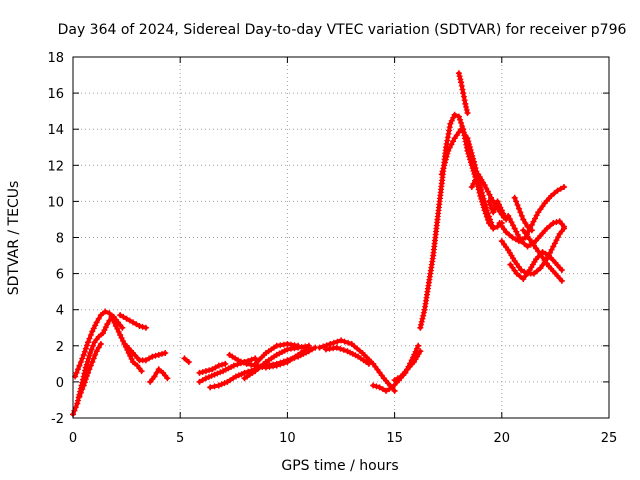 The height and width of the screenshot is (480, 640). Describe the element at coordinates (73, 438) in the screenshot. I see `x-tick-label: 0` at that location.